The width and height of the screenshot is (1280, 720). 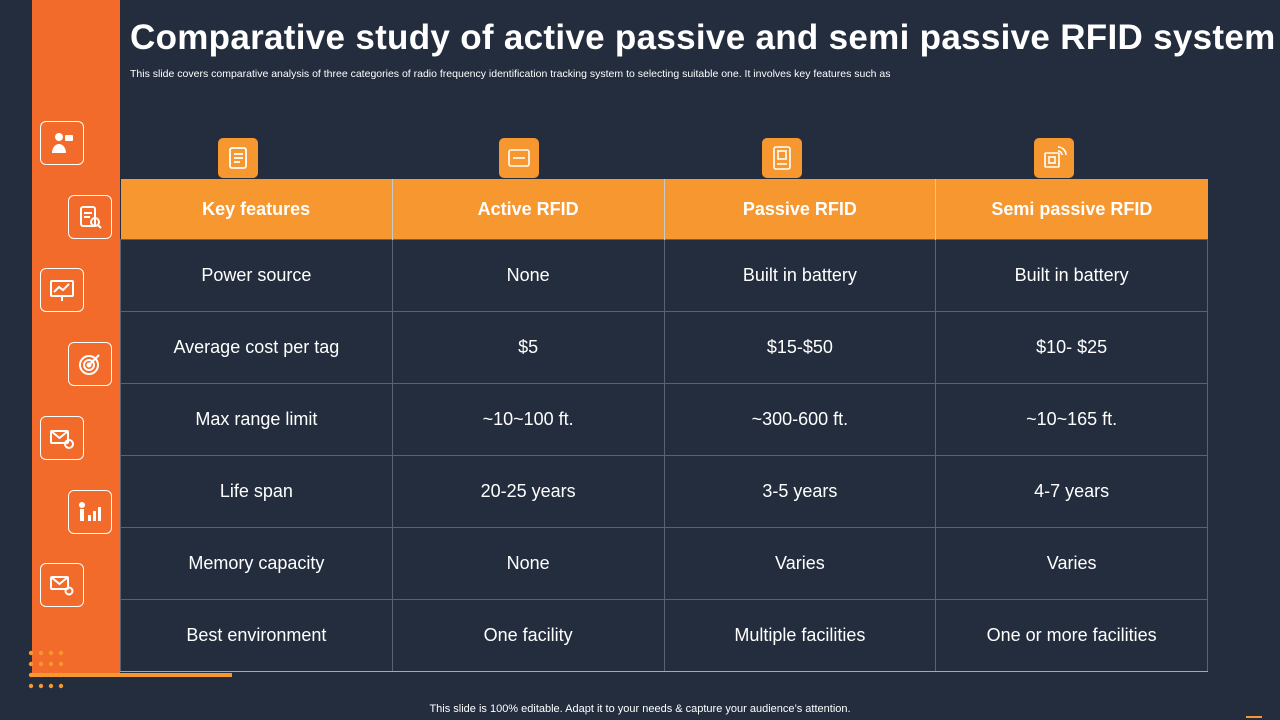 I want to click on table-cell: Memory capacity, so click(x=256, y=563).